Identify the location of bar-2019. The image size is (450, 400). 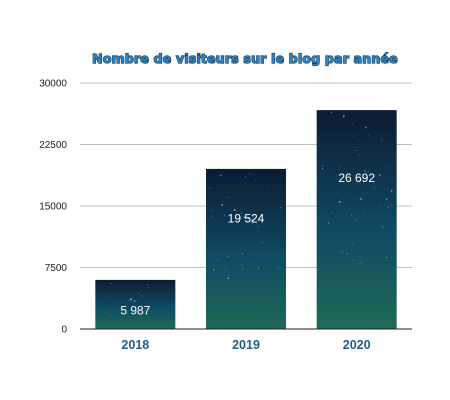
(246, 248).